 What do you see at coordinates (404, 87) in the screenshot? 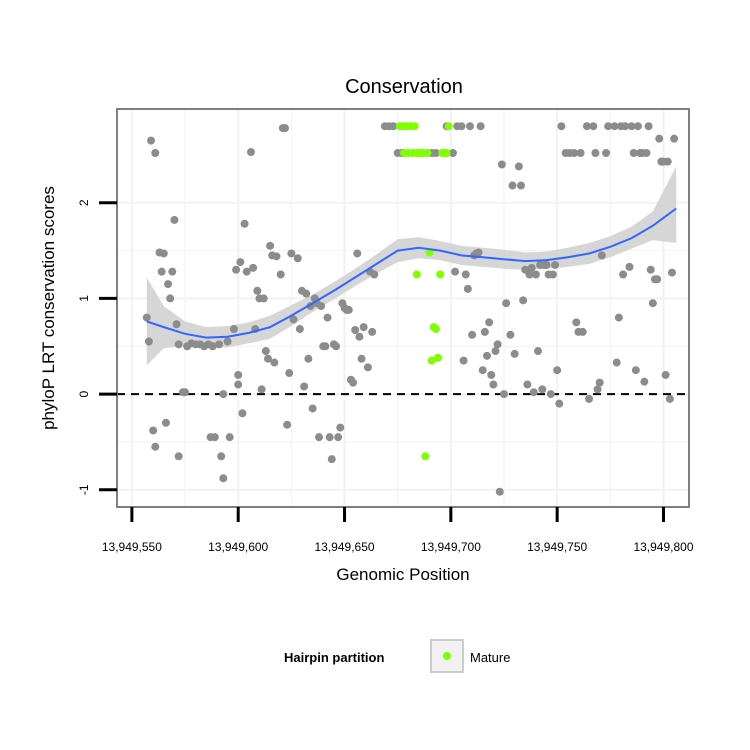
I see `chart-title: Conservation` at bounding box center [404, 87].